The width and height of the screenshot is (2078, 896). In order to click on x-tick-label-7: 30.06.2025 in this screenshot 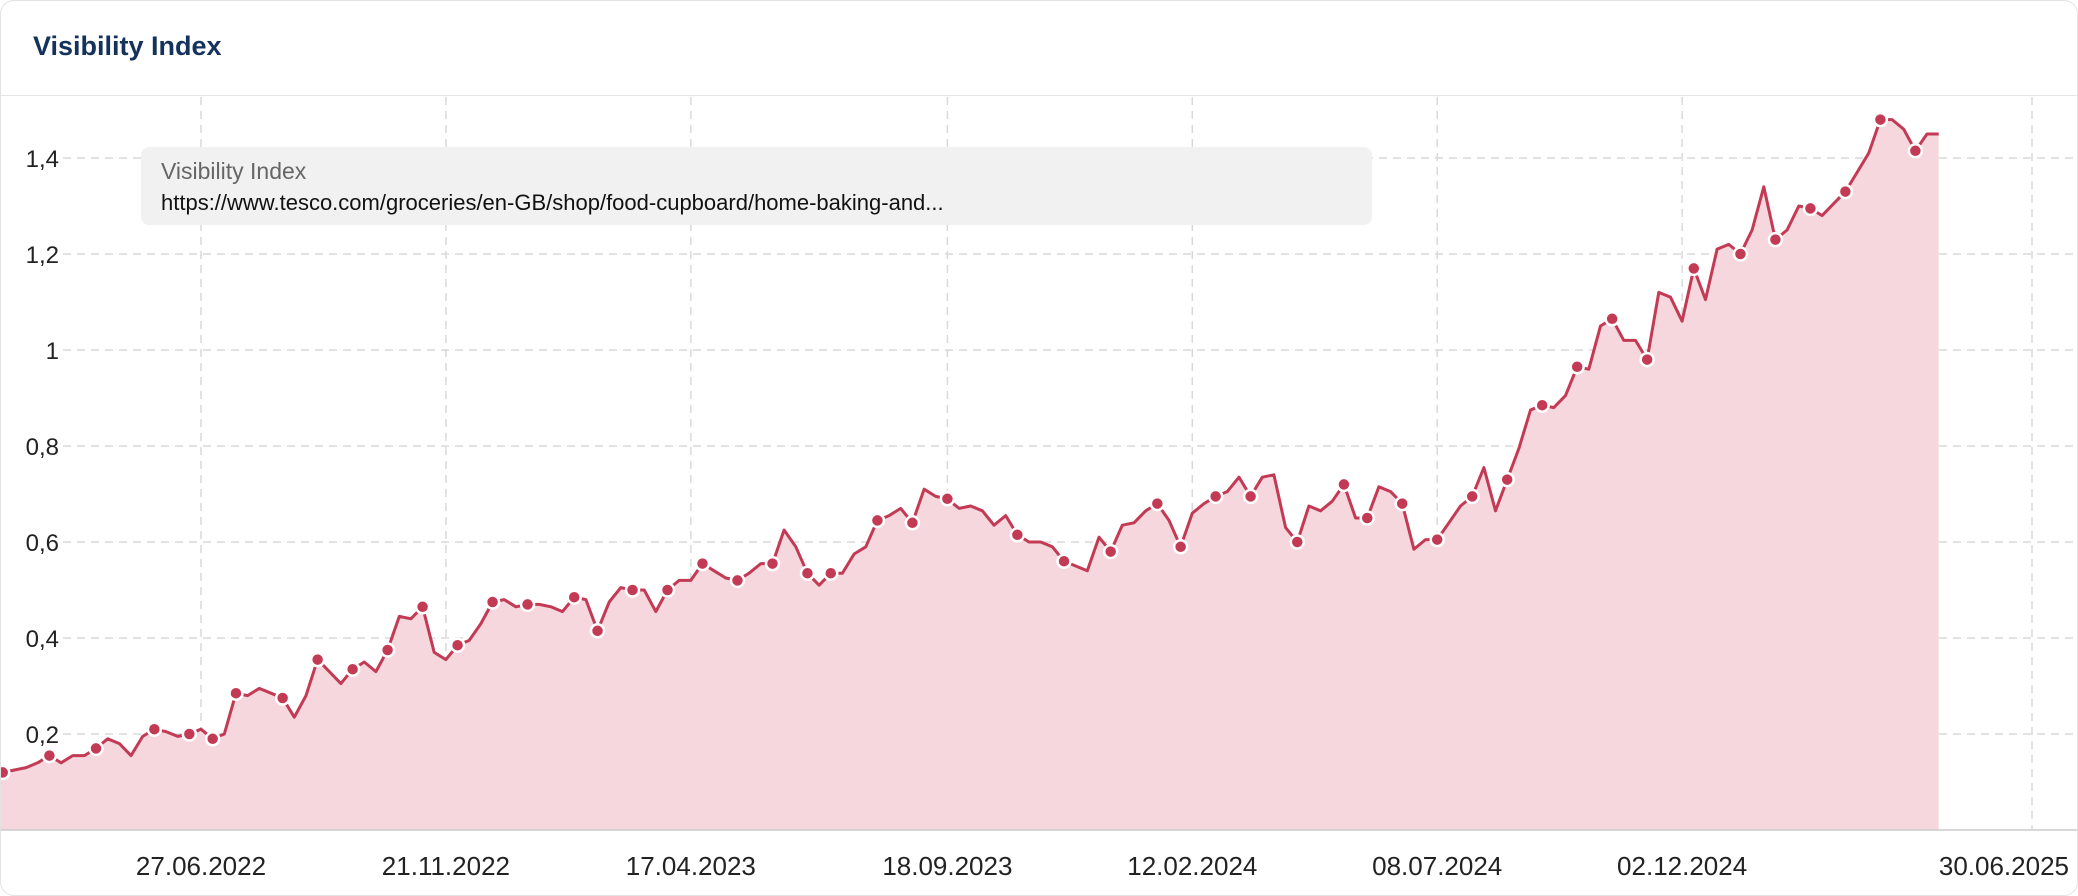, I will do `click(2004, 866)`.